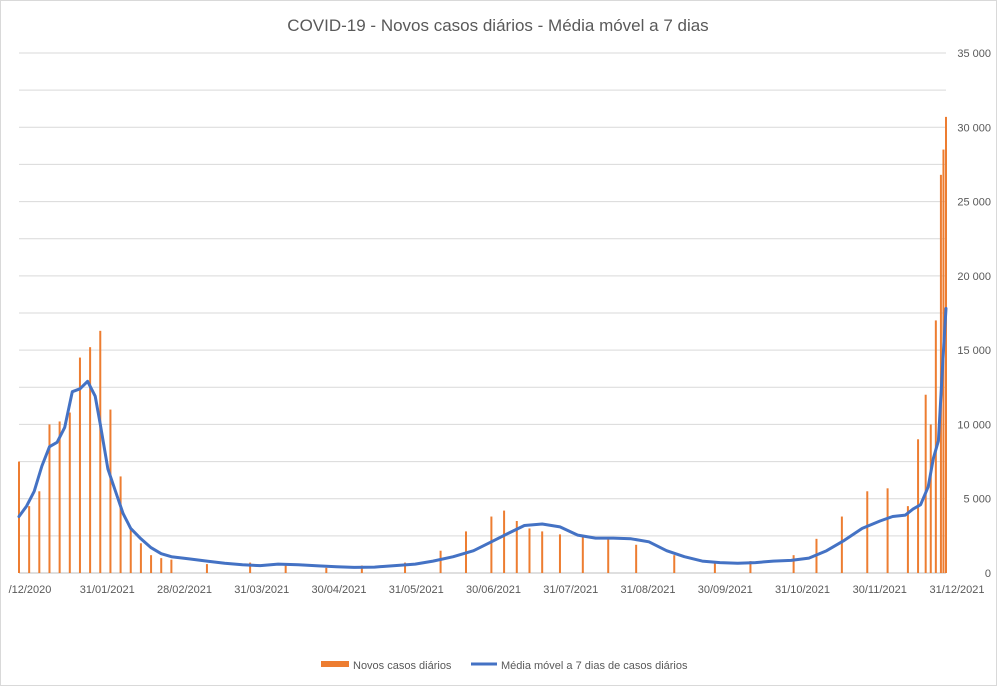 This screenshot has width=997, height=690. Describe the element at coordinates (974, 277) in the screenshot. I see `y-tick-label: 20 000` at that location.